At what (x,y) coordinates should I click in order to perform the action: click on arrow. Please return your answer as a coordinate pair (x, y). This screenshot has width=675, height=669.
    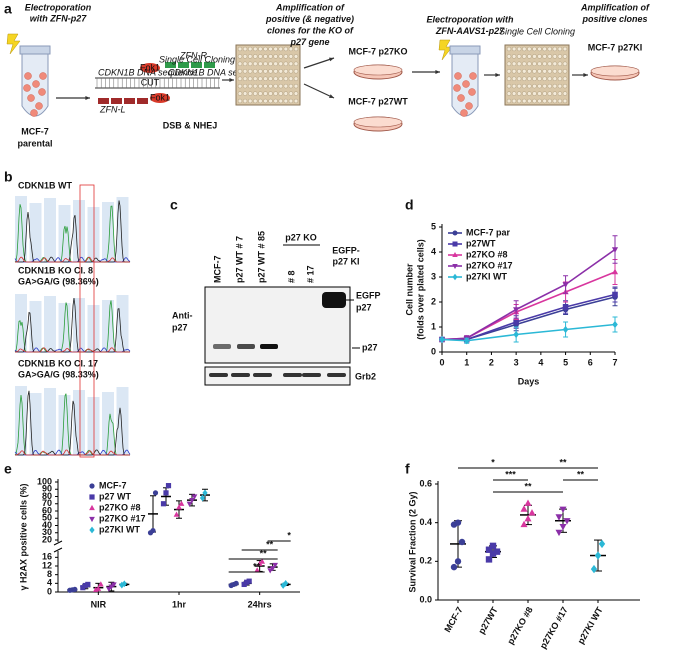
    Looking at the image, I should click on (319, 63).